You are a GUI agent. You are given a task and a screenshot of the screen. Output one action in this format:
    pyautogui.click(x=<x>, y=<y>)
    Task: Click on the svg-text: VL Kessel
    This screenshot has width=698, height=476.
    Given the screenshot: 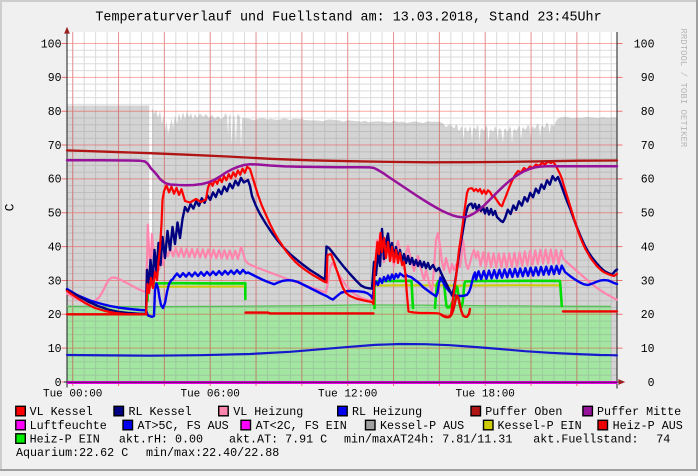 What is the action you would take?
    pyautogui.click(x=61, y=412)
    